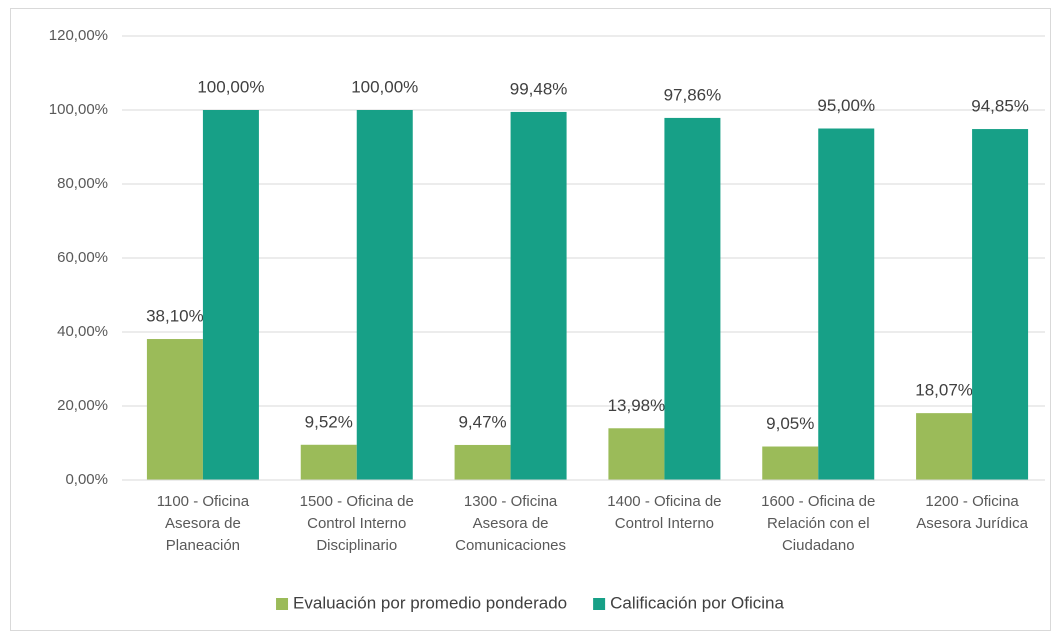  Describe the element at coordinates (539, 88) in the screenshot. I see `data-label: 99,48%` at that location.